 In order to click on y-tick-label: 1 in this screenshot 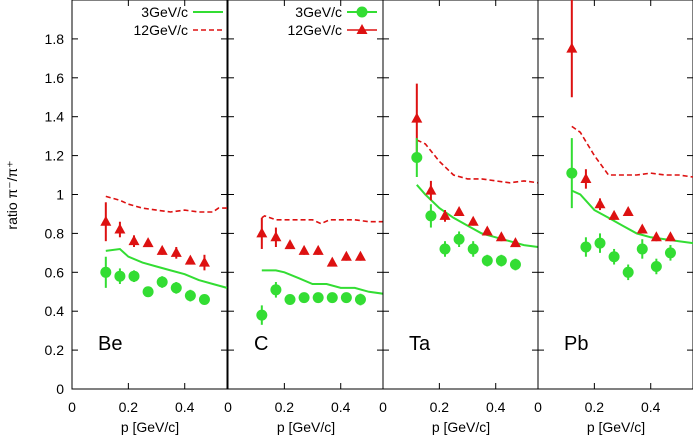, I will do `click(60, 195)`.